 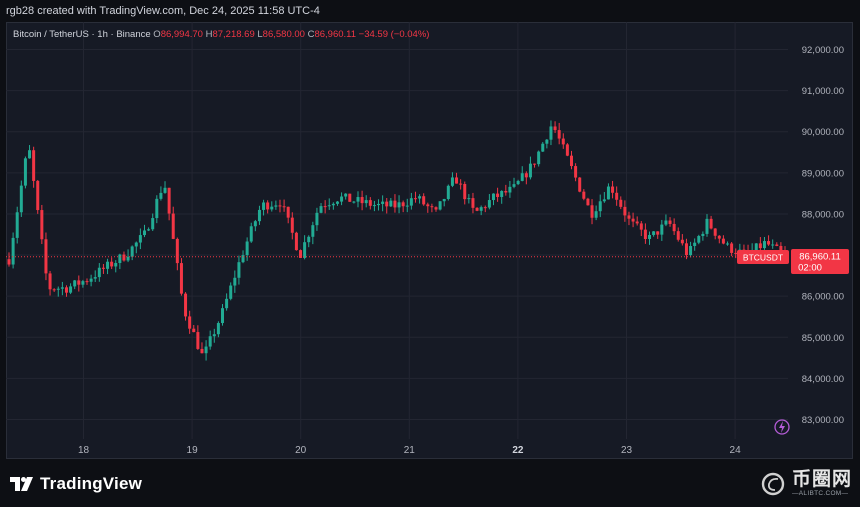 What do you see at coordinates (84, 450) in the screenshot?
I see `x-tick-label: 18` at bounding box center [84, 450].